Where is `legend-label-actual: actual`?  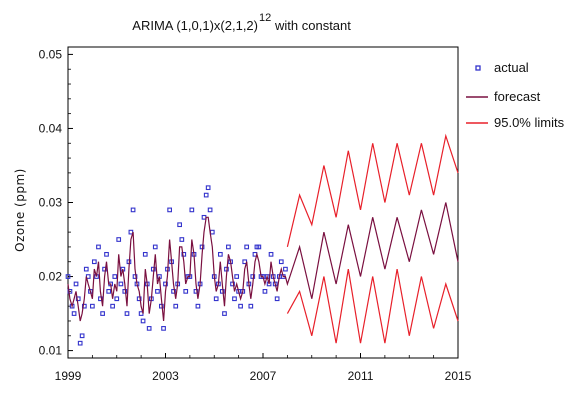 legend-label-actual: actual is located at coordinates (511, 67).